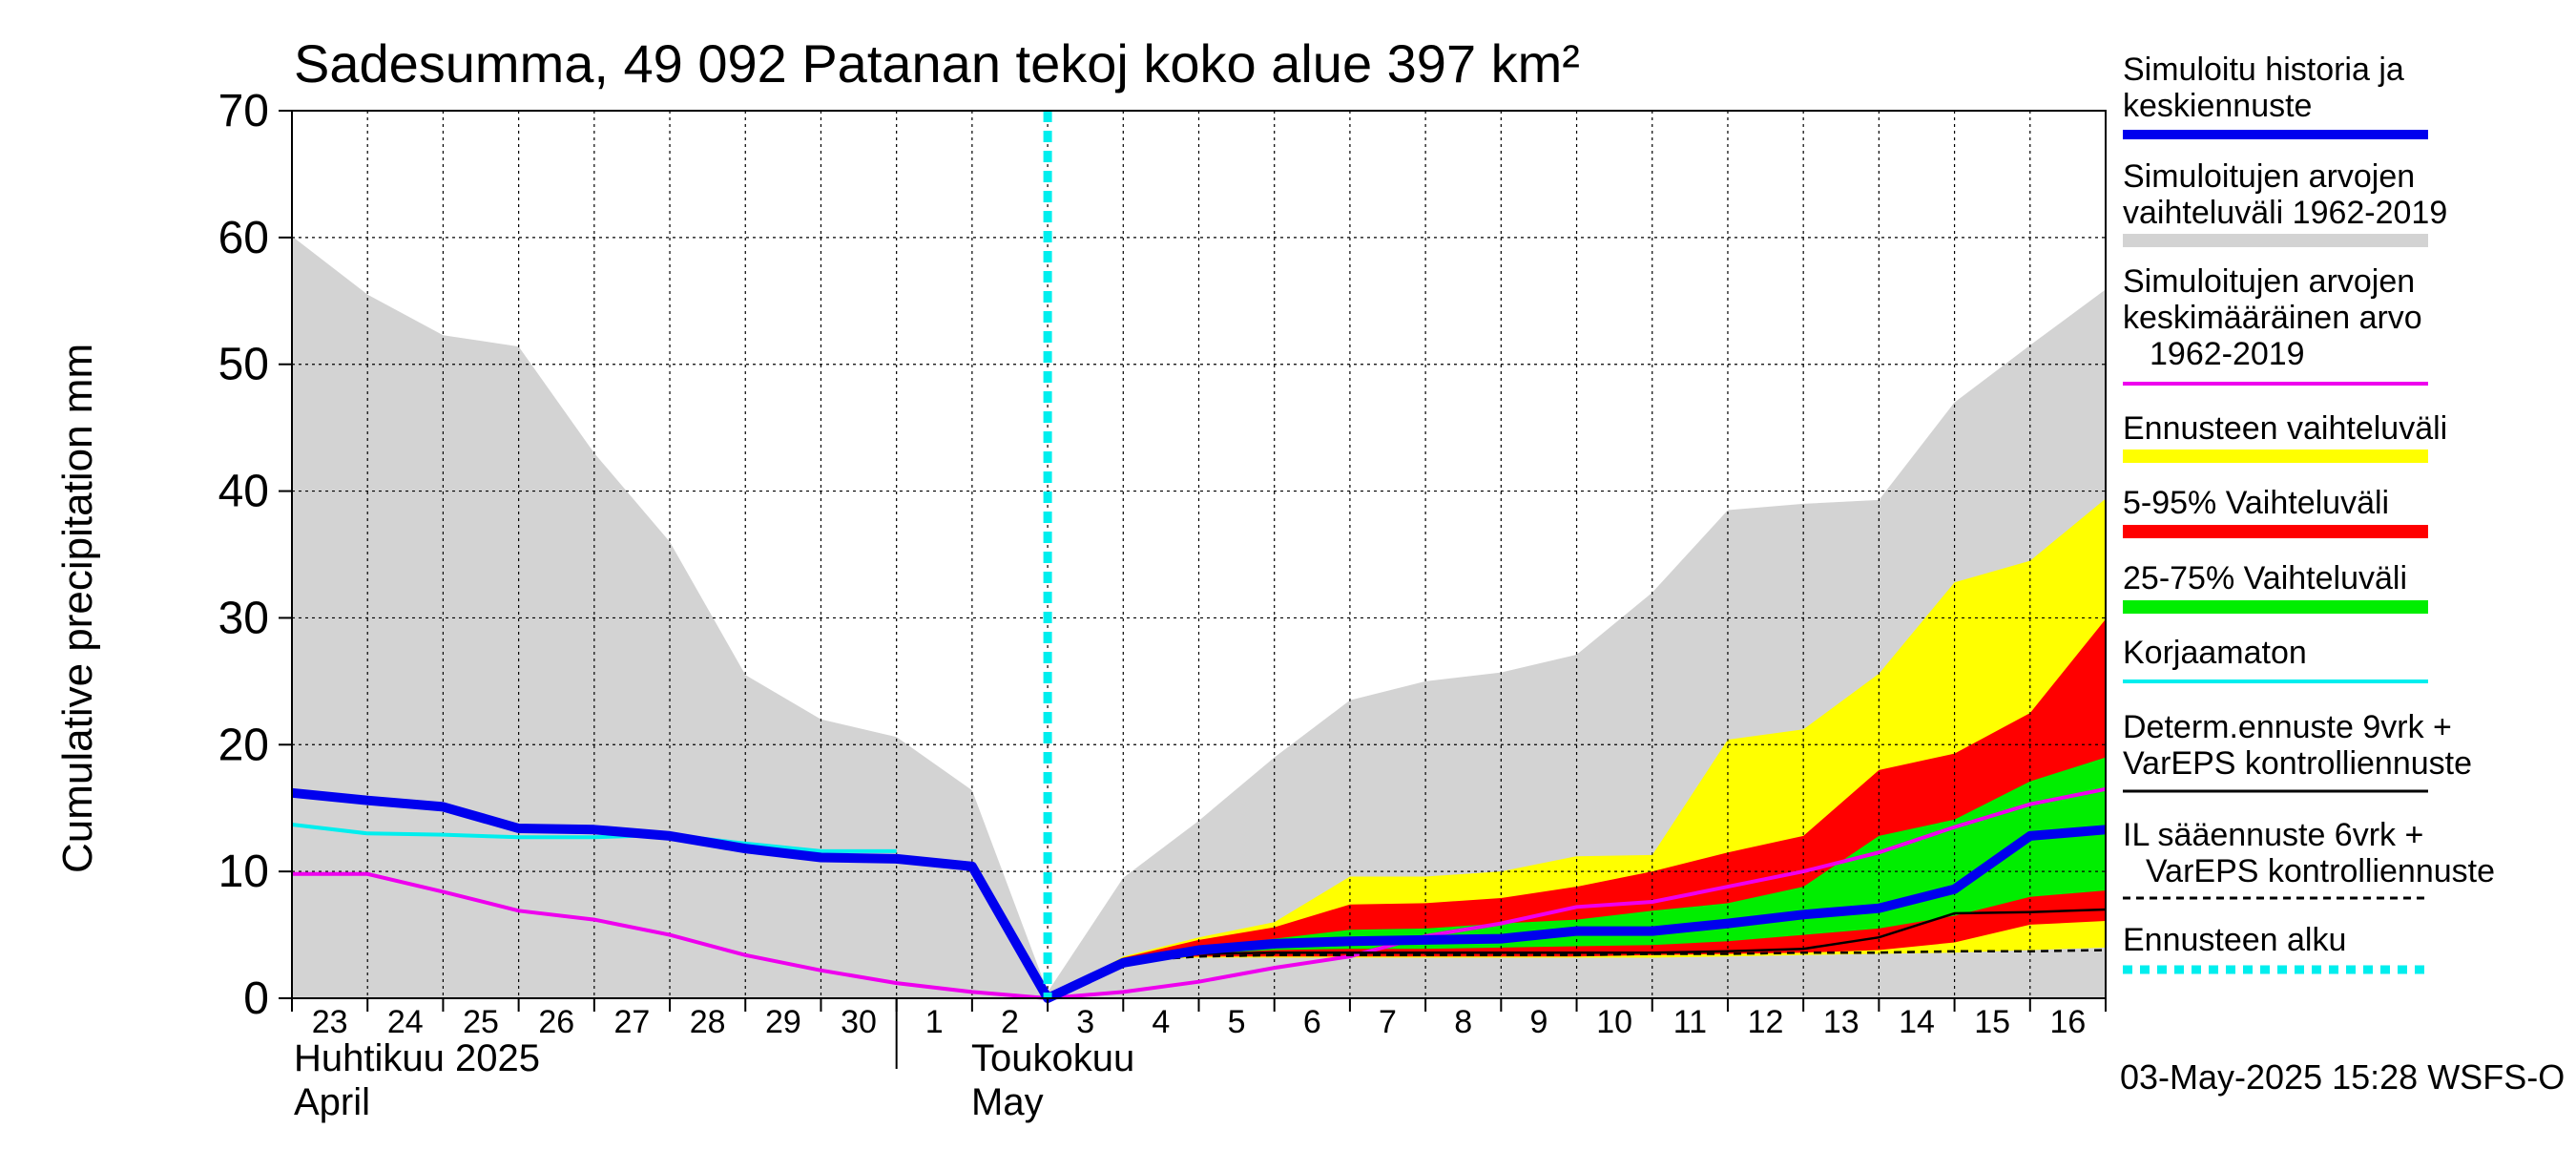  I want to click on series-line-sim-mean, so click(1199, 893).